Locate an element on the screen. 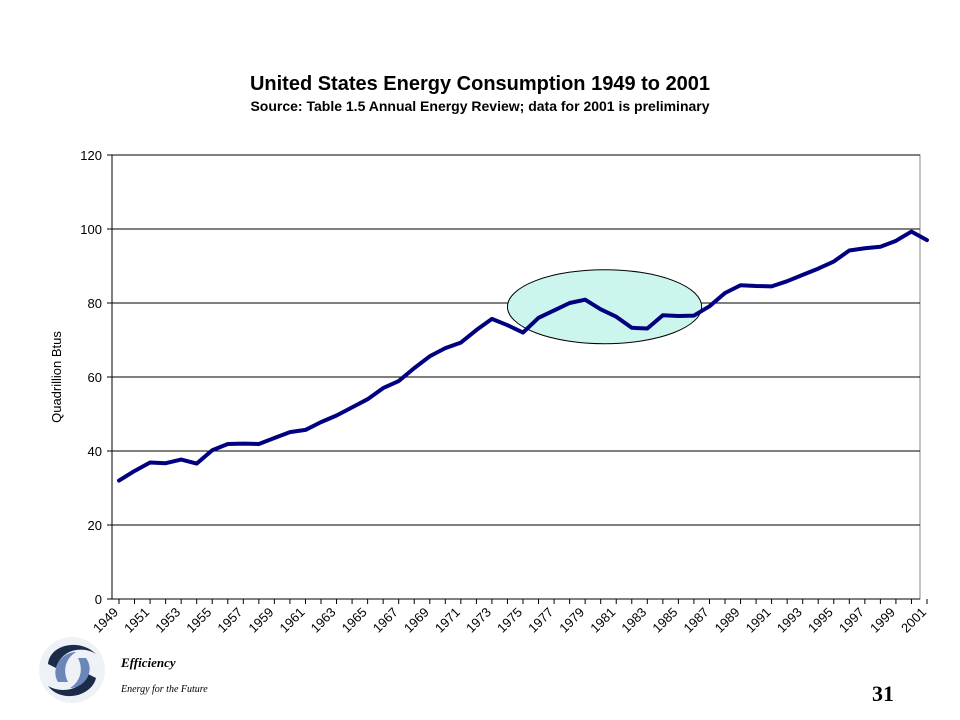 This screenshot has height=720, width=960. x-tick-label-1993: 1993 is located at coordinates (789, 620).